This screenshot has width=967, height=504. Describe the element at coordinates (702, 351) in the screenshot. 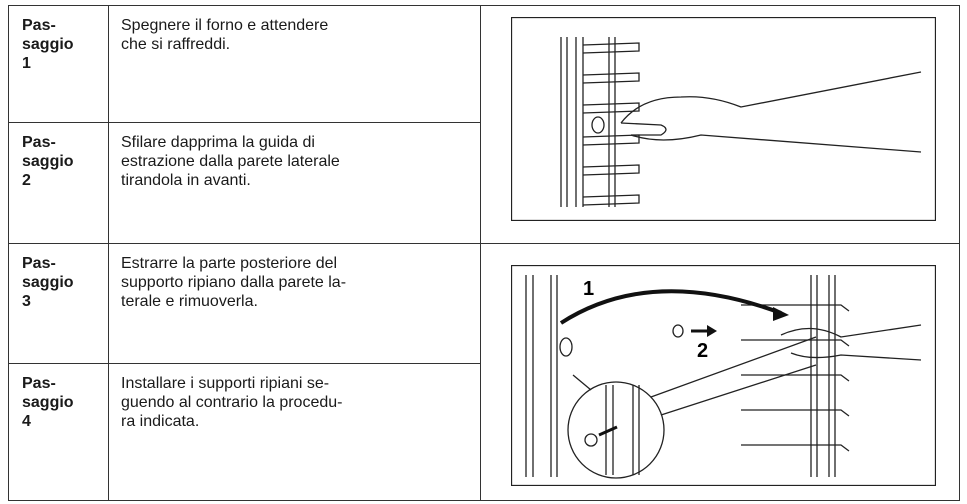

I see `callout-number: 2` at that location.